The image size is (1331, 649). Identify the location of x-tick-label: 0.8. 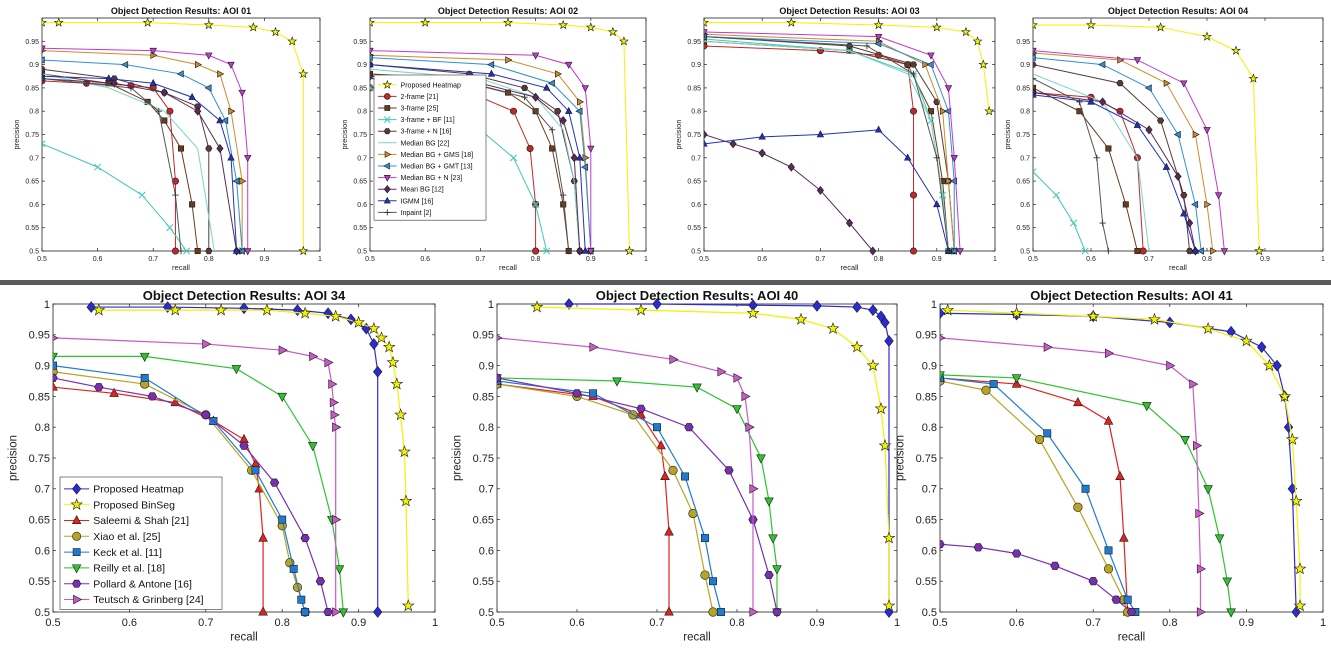
(536, 259).